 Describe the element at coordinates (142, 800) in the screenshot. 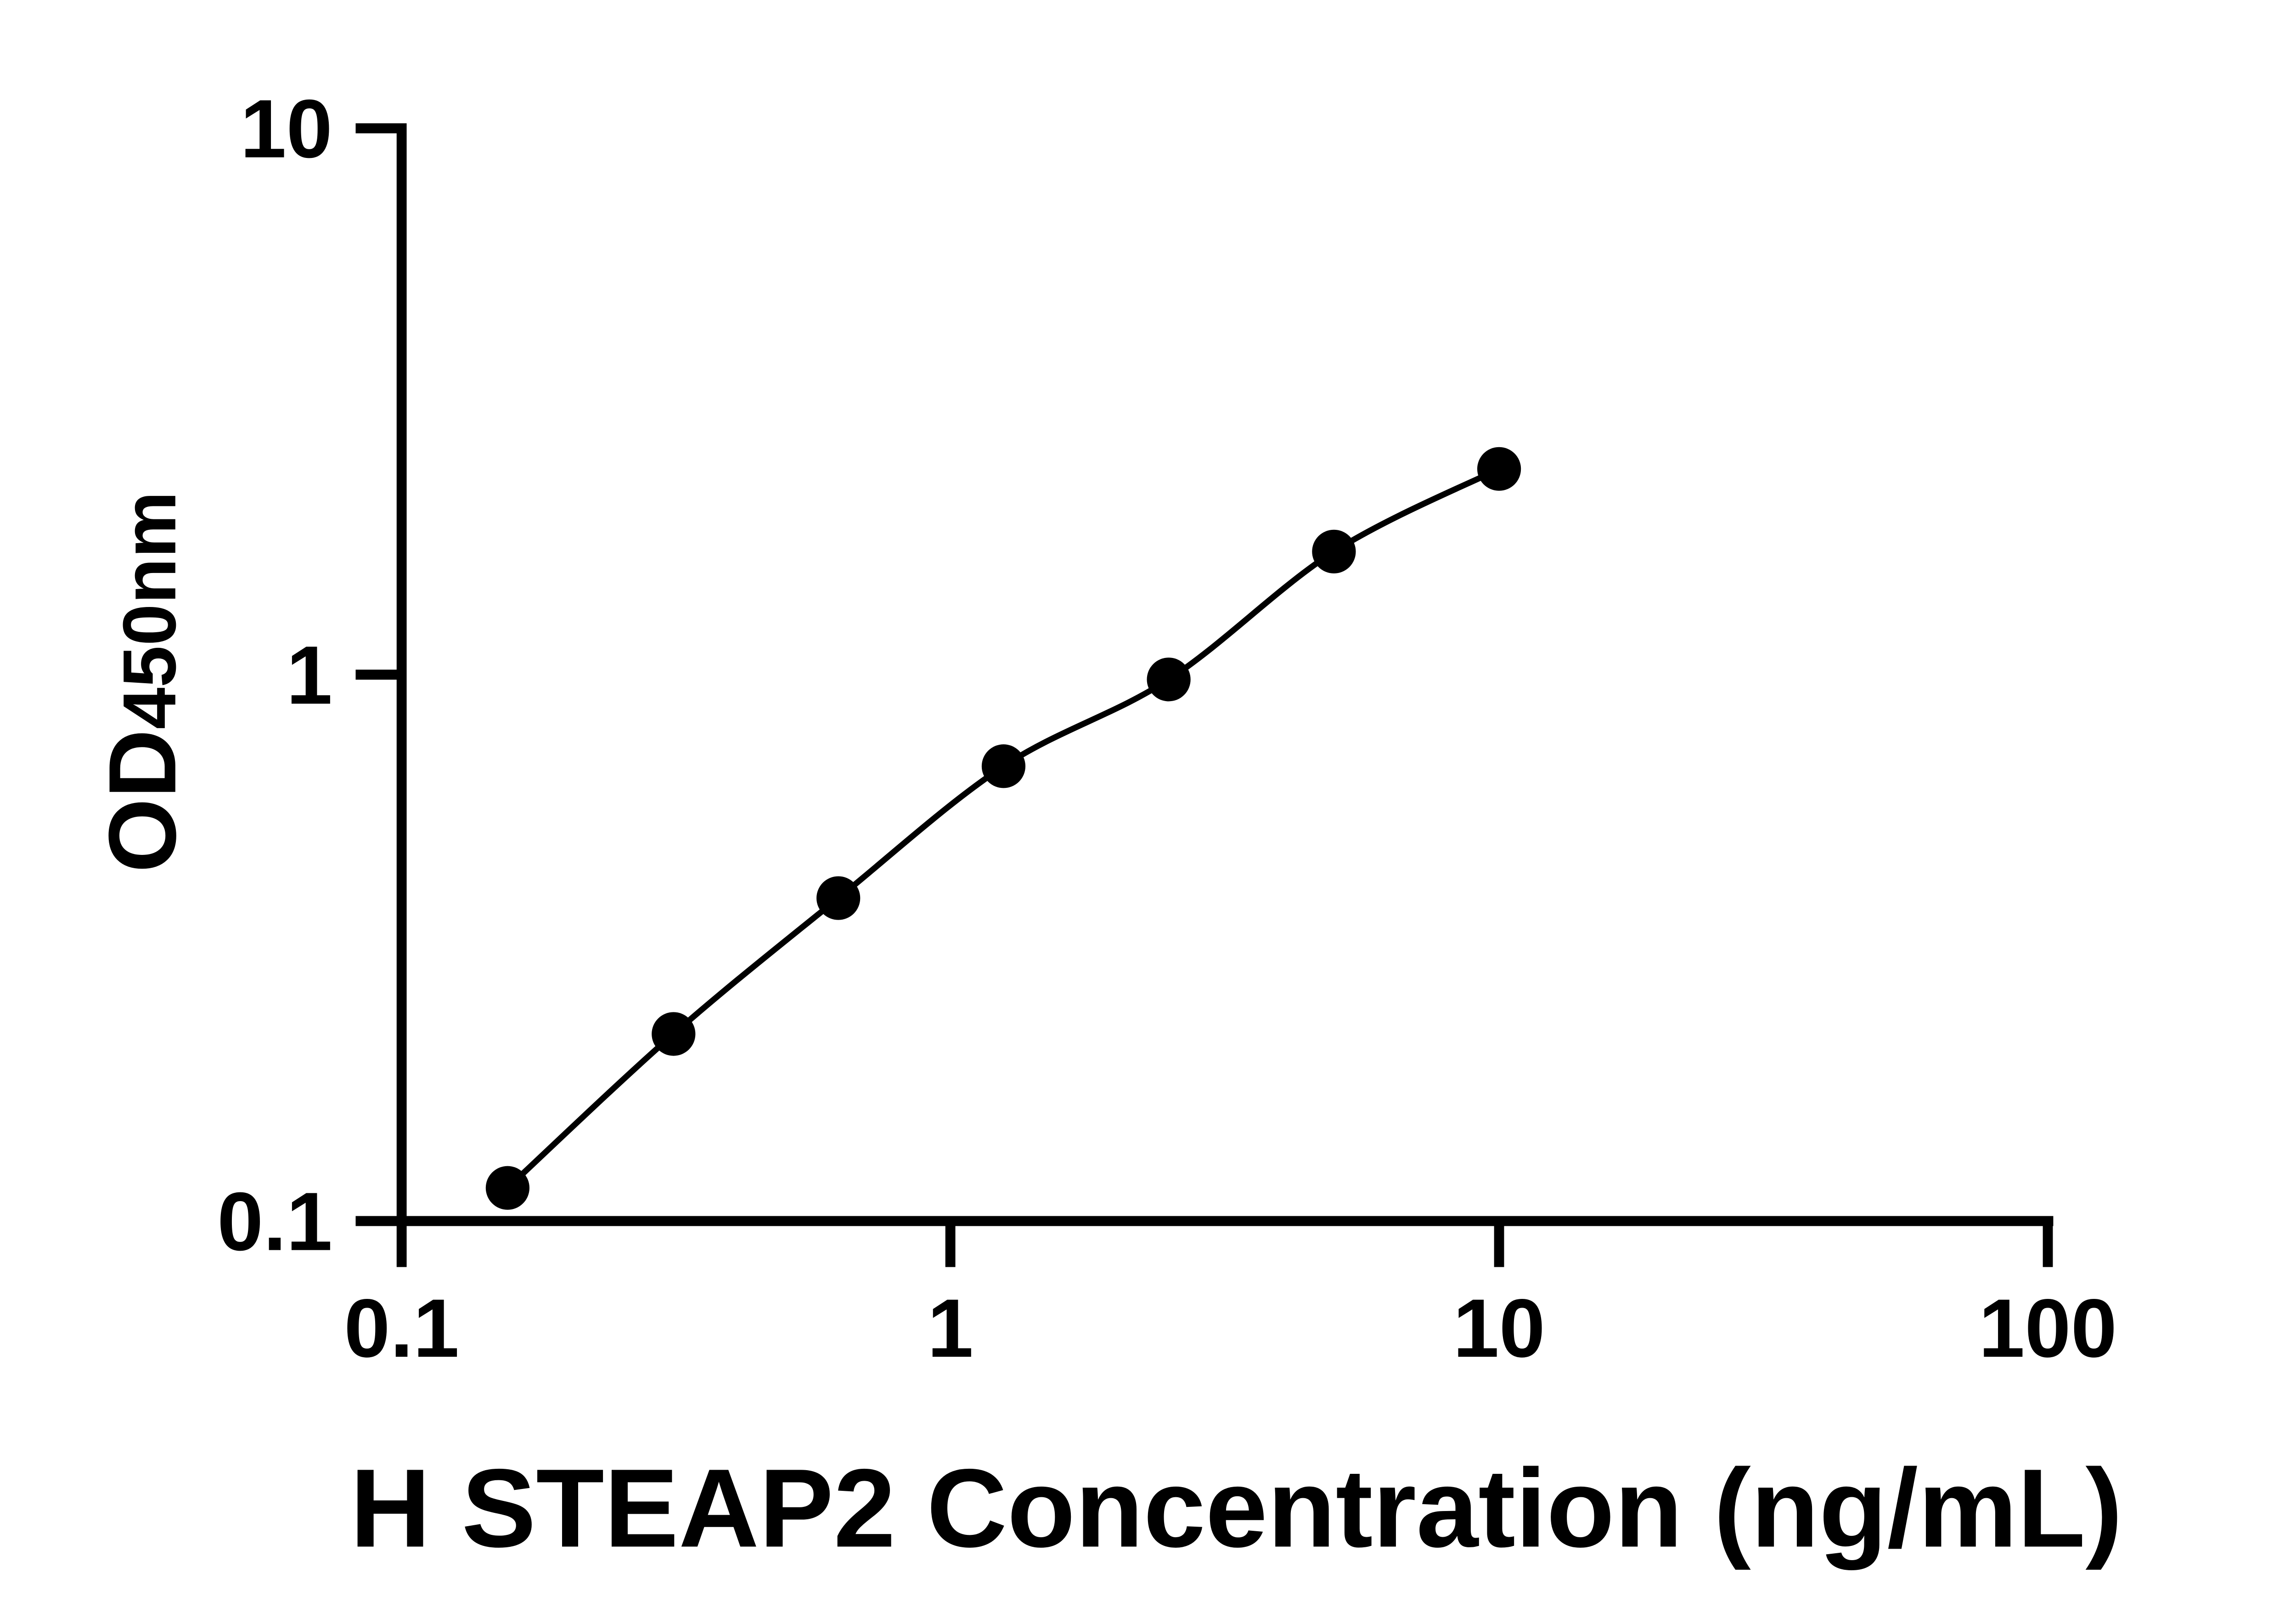

I see `y-axis-title-main: OD` at that location.